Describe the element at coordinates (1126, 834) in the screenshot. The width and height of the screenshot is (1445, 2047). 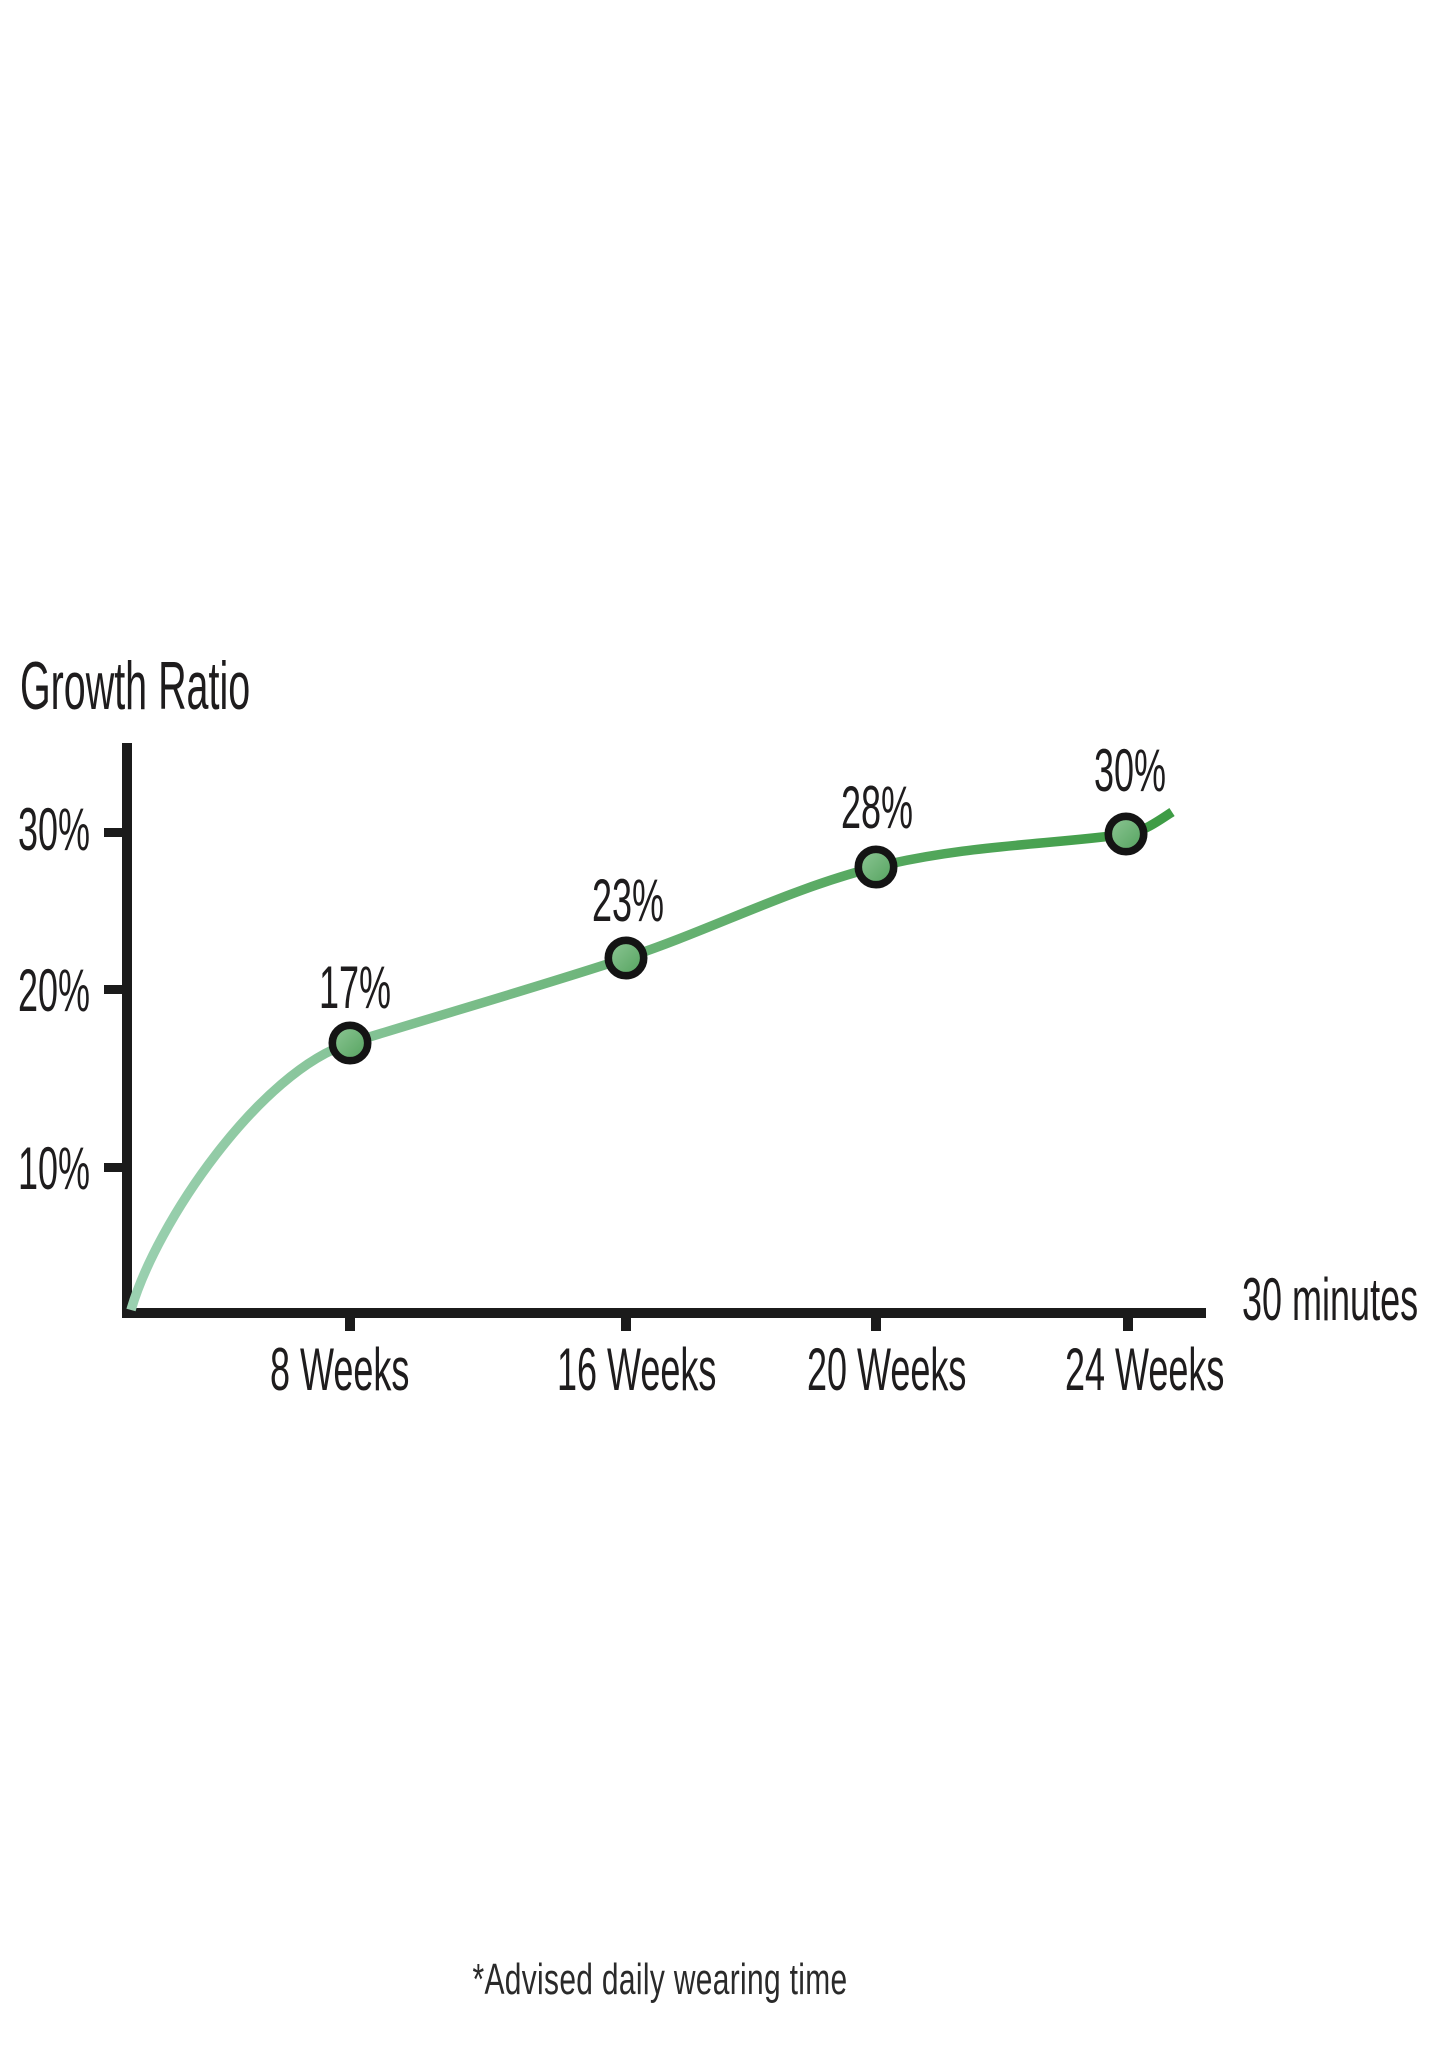
I see `data-point-marker-30pct` at that location.